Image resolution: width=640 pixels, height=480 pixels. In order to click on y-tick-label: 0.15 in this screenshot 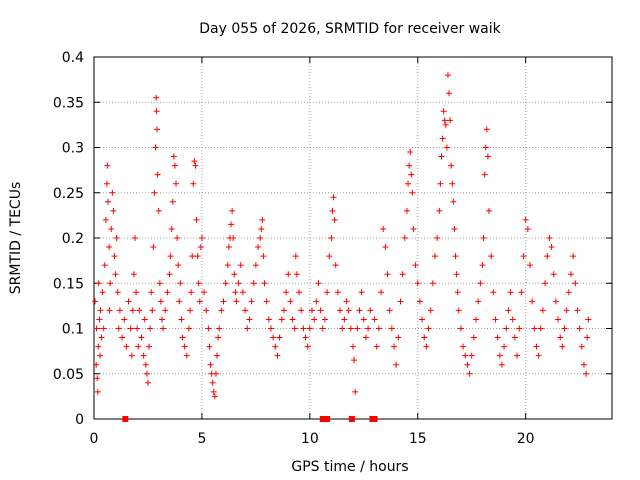, I will do `click(68, 284)`.